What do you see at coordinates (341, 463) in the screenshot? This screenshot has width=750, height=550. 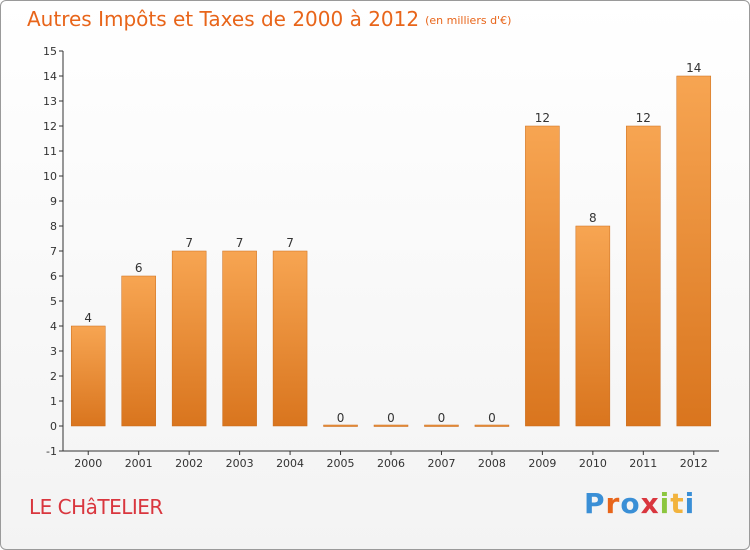 I see `x-tick-label-2005: 2005` at bounding box center [341, 463].